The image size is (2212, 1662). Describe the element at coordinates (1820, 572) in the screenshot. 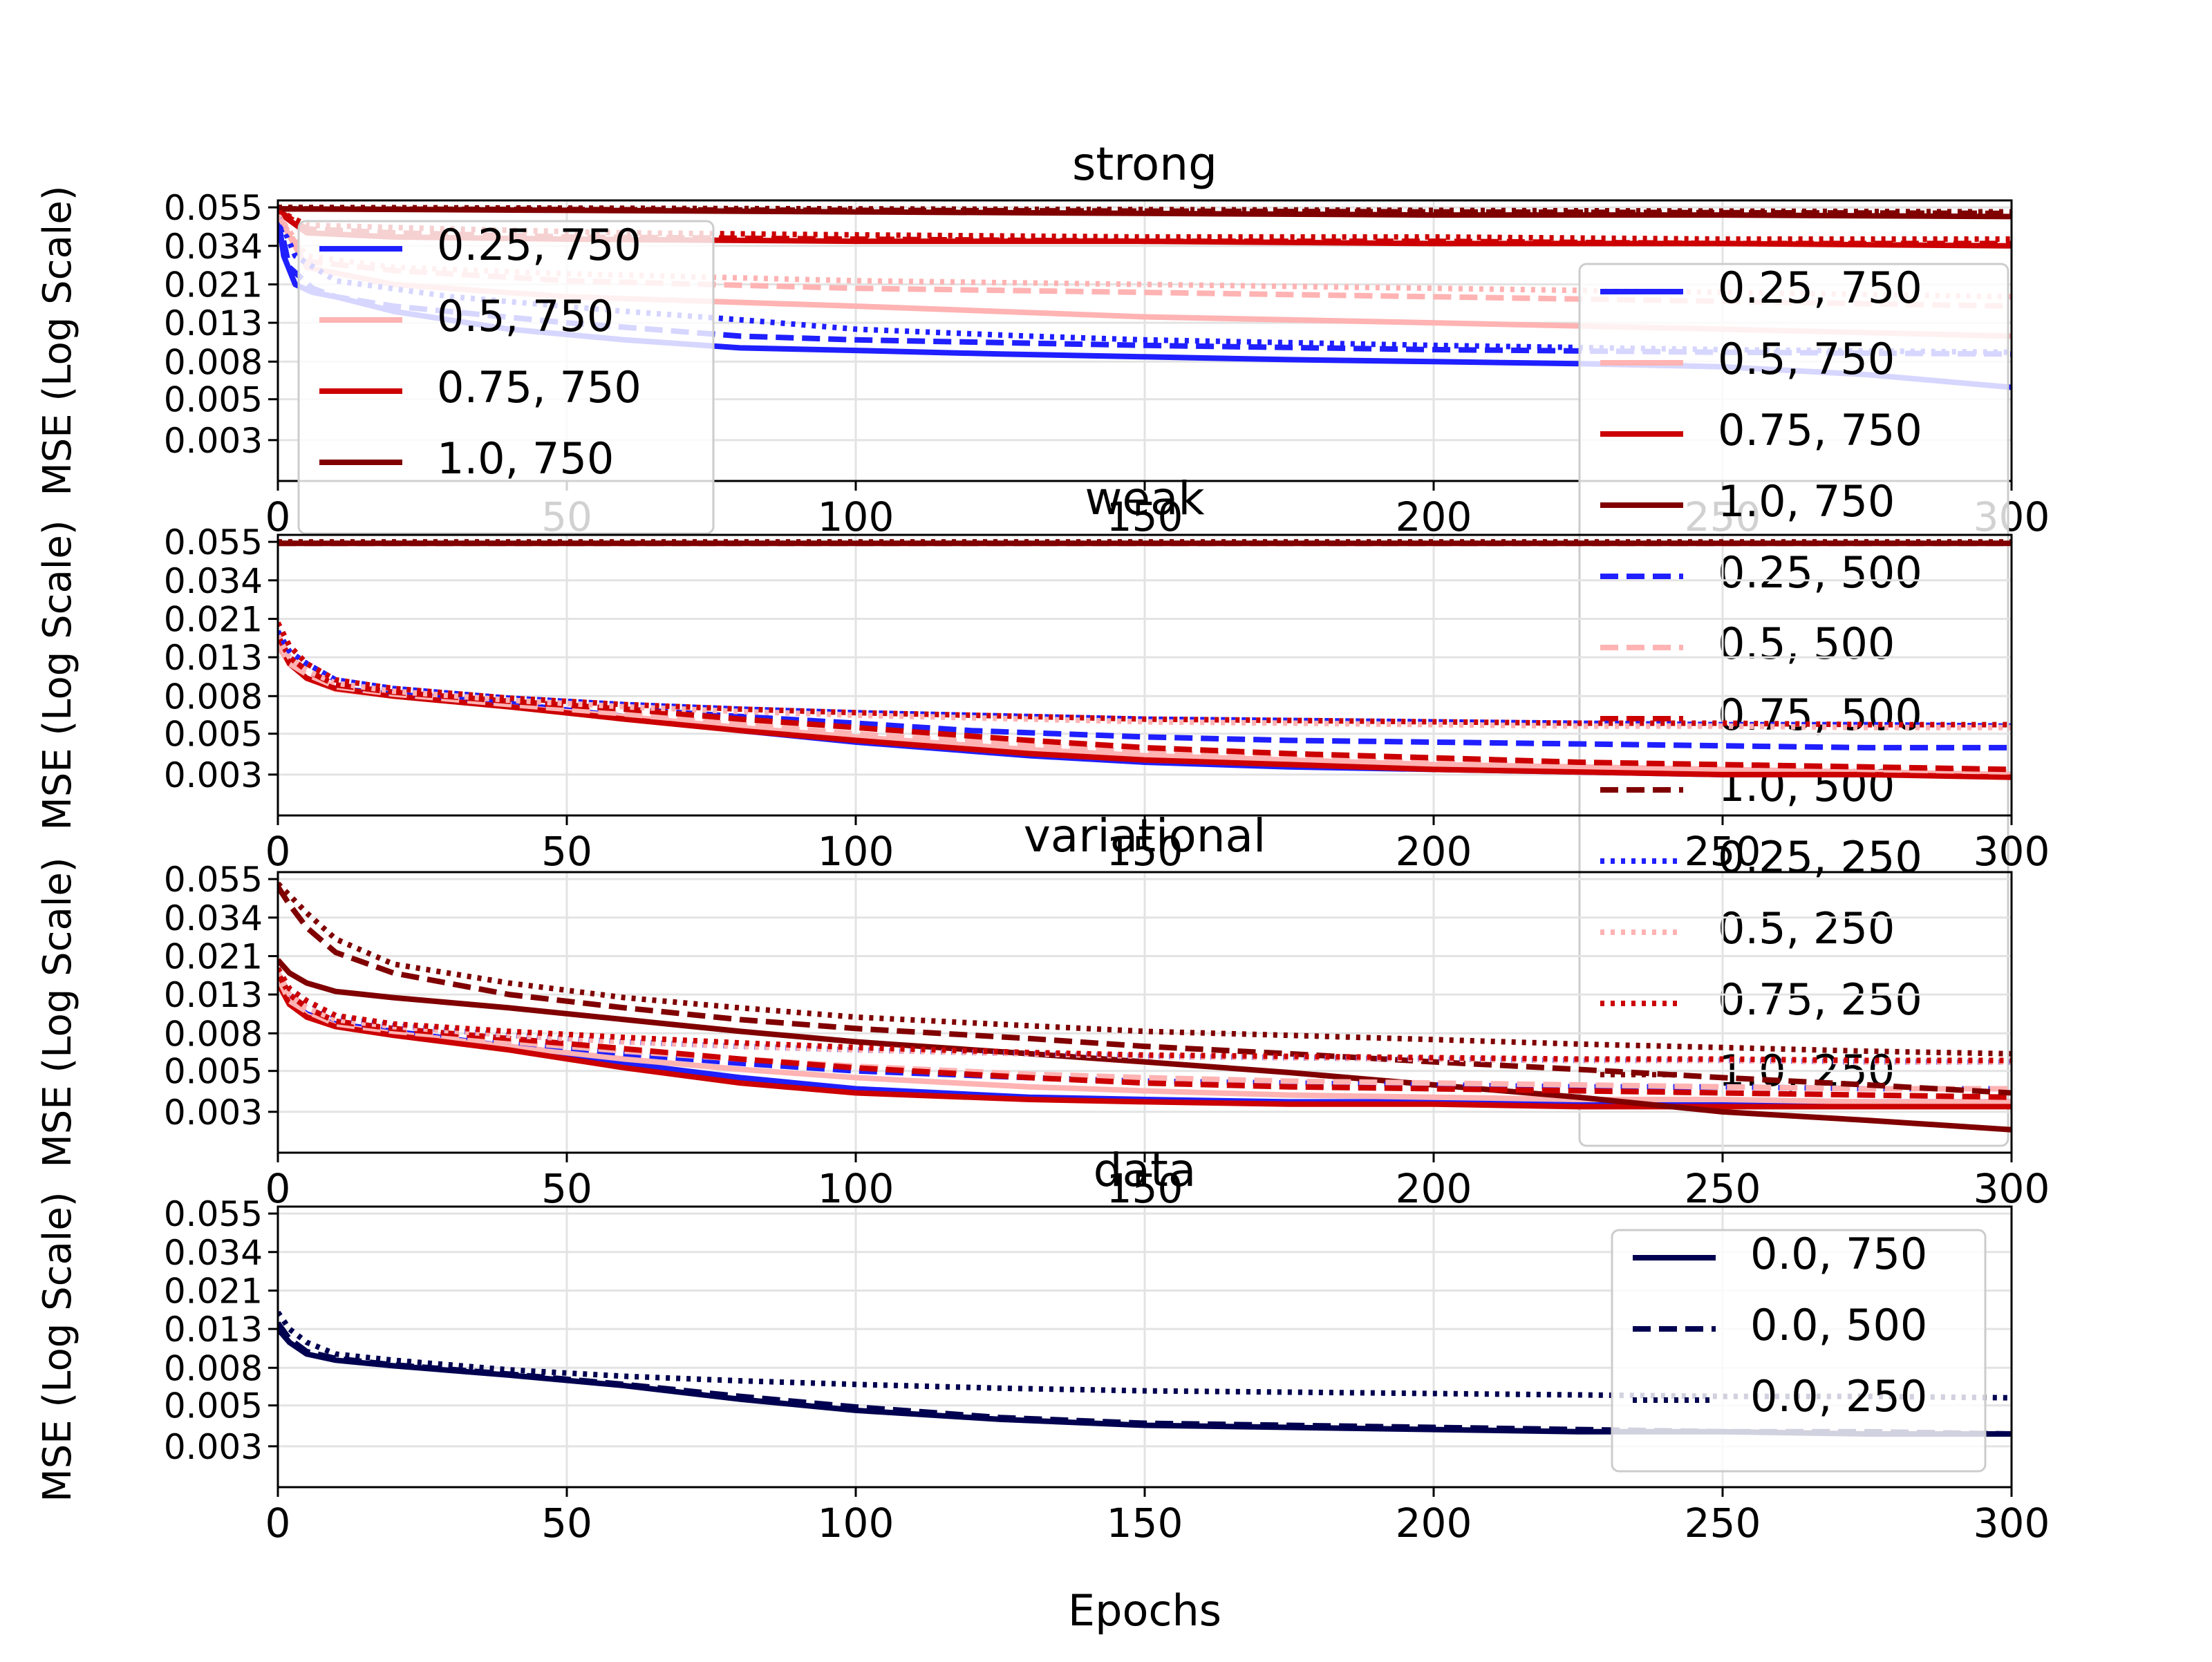

I see `legend-label: 0.25, 500` at that location.